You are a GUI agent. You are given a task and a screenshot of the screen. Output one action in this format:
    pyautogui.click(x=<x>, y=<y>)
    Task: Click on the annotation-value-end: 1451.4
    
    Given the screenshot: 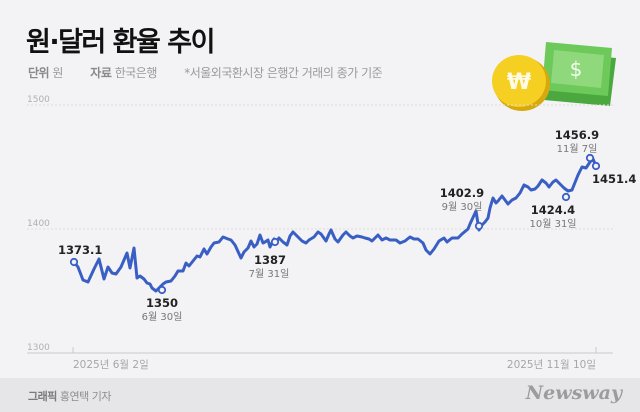 What is the action you would take?
    pyautogui.click(x=614, y=179)
    